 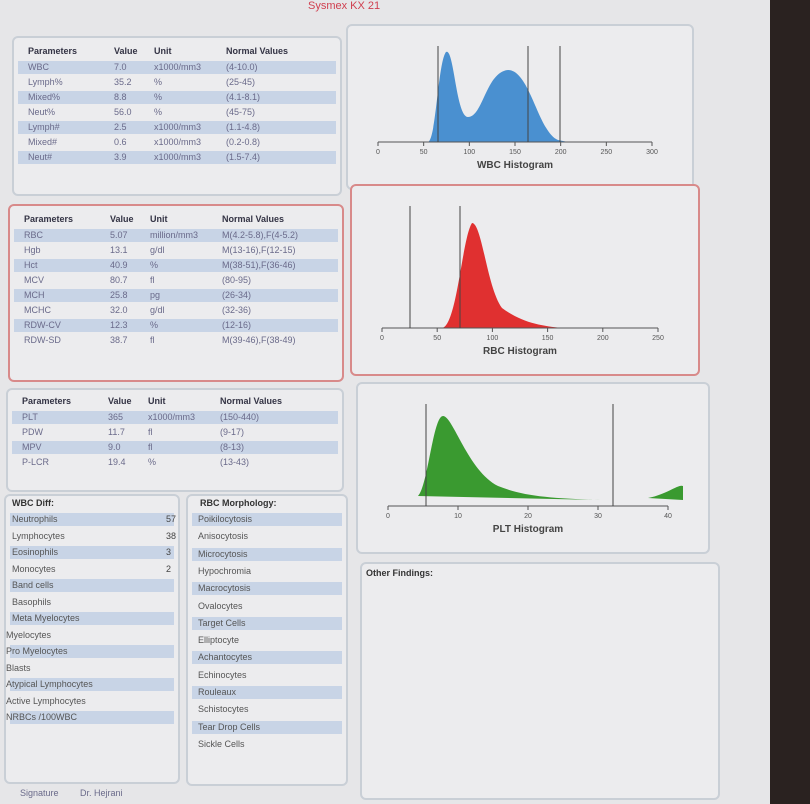 I want to click on table-cell: (150-440), so click(x=240, y=417).